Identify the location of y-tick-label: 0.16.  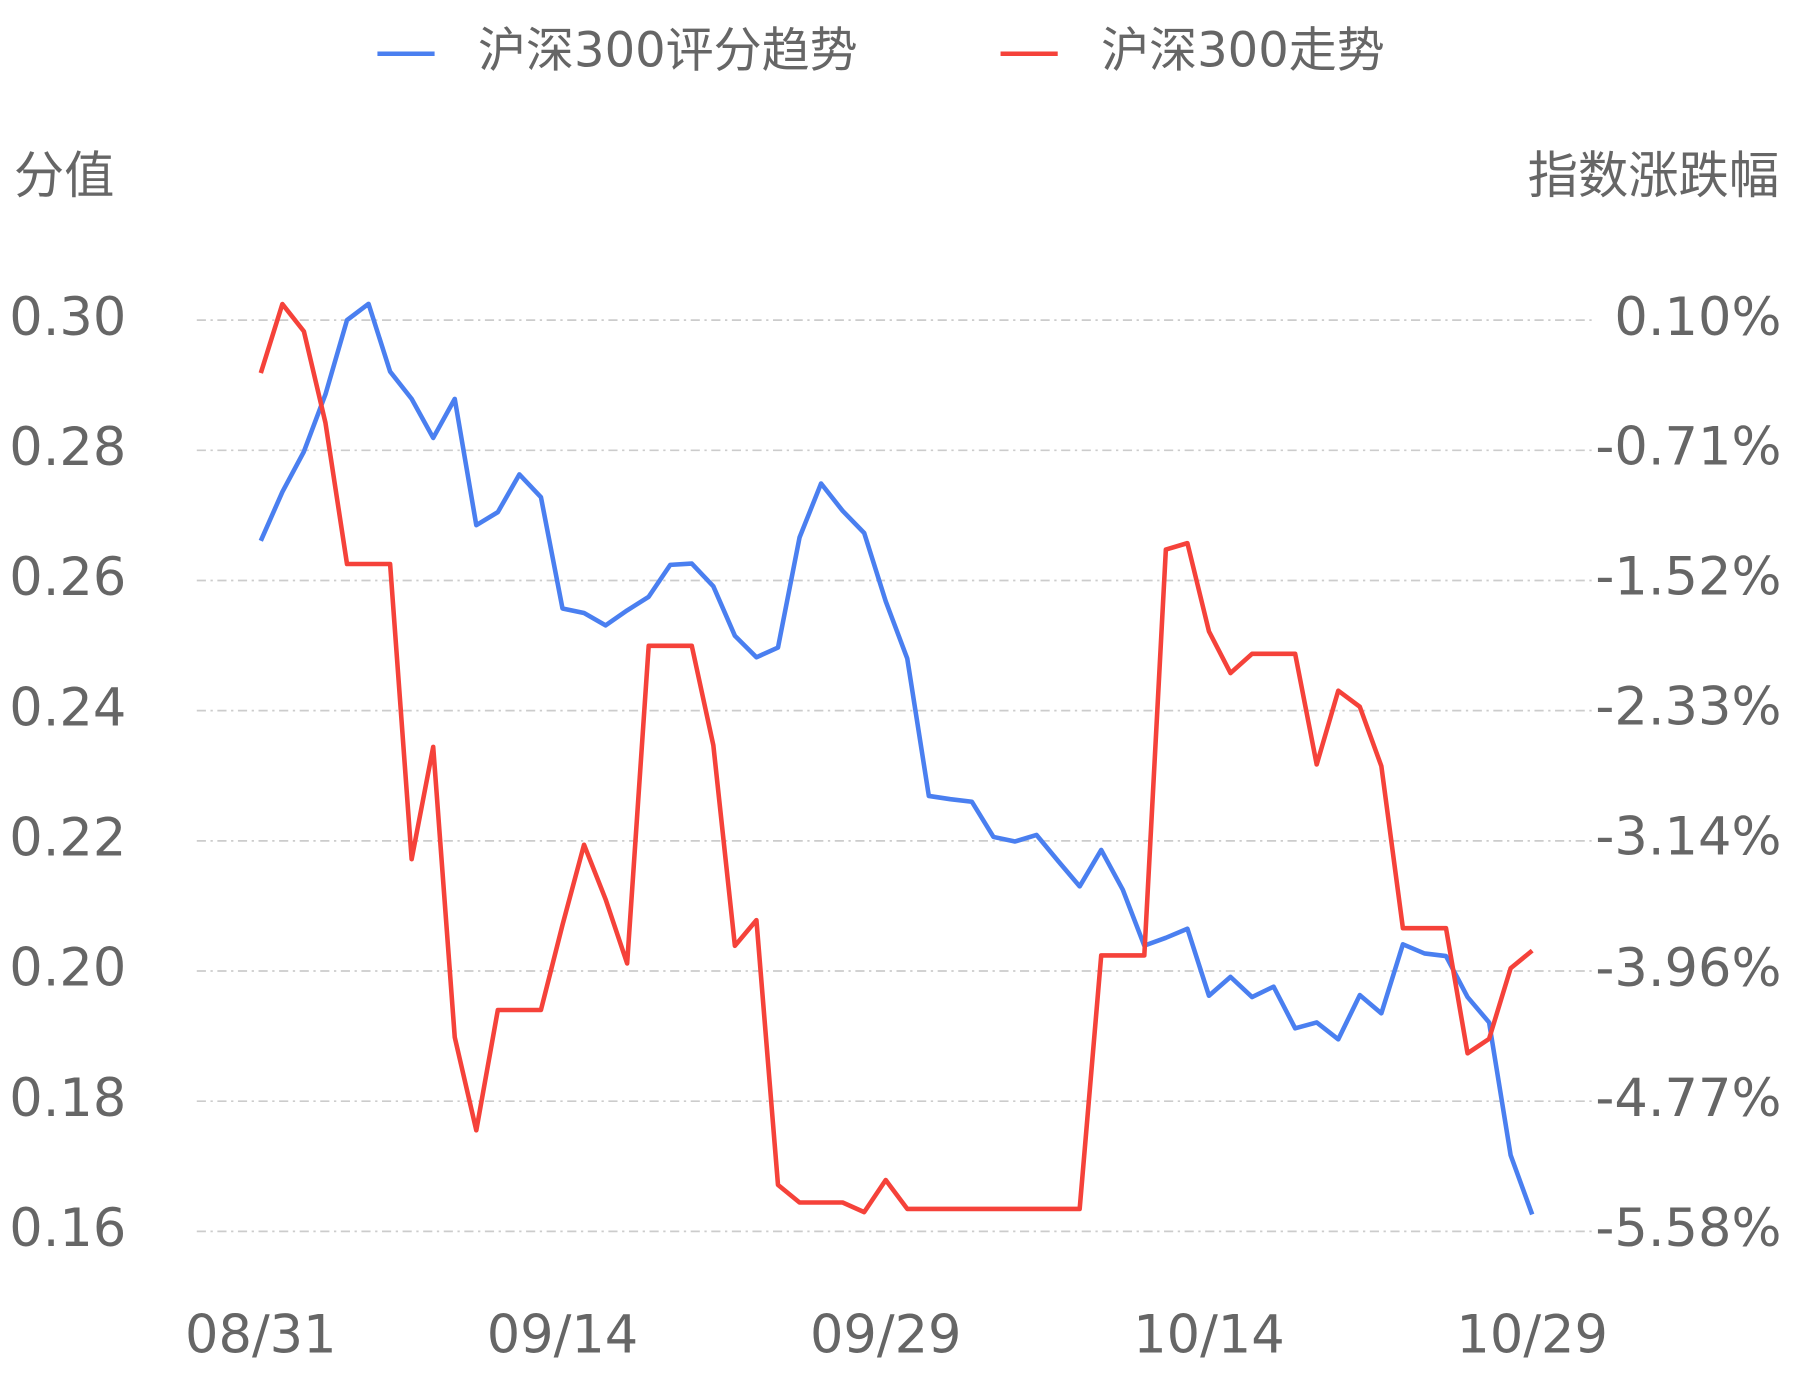
(67, 1228).